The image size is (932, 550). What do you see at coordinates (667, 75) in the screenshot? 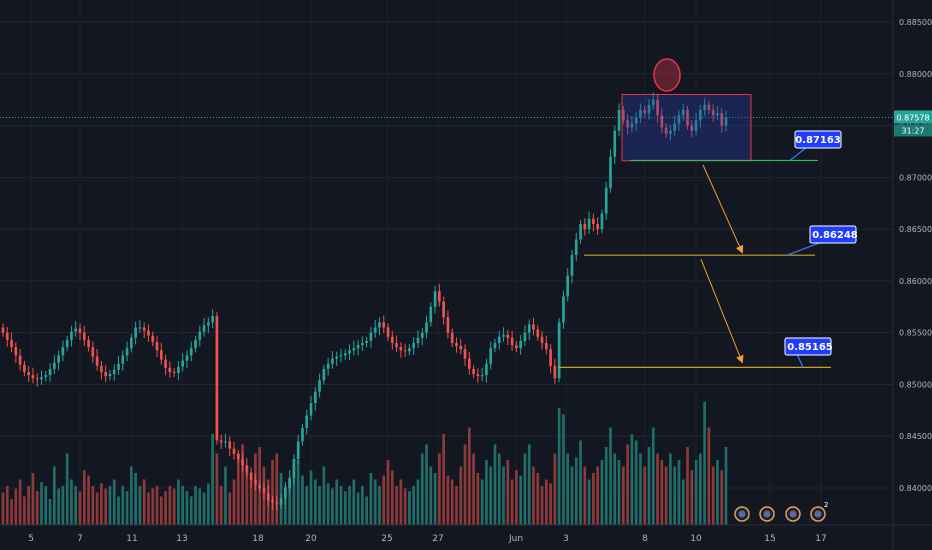
I see `highlight-circle` at bounding box center [667, 75].